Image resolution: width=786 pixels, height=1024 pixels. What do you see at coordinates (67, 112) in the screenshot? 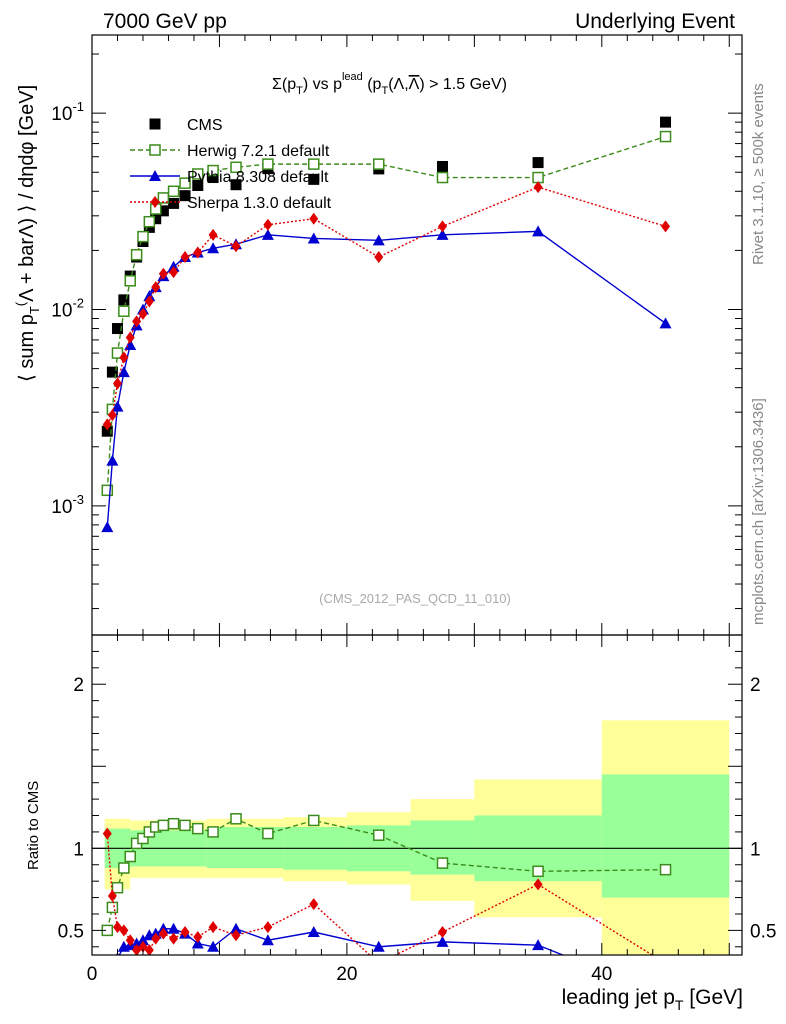
I see `ytick-main-label-2: 10-1` at bounding box center [67, 112].